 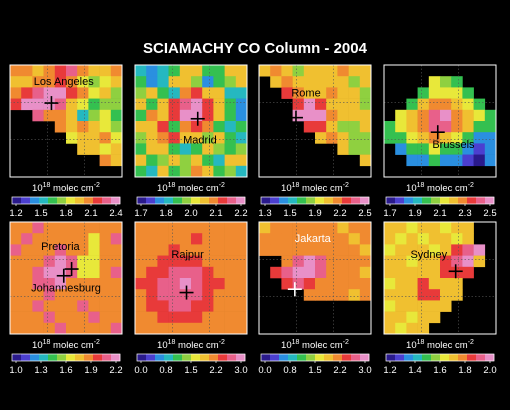 What do you see at coordinates (40, 370) in the screenshot?
I see `colorbar-tick-label: 1.3` at bounding box center [40, 370].